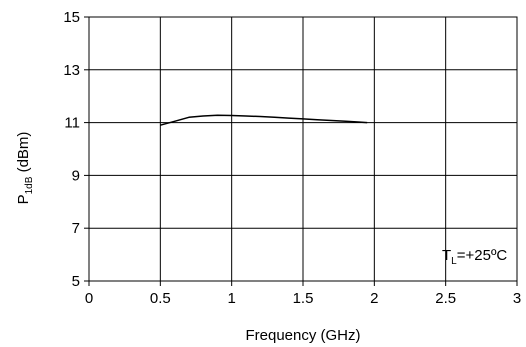  What do you see at coordinates (72, 123) in the screenshot?
I see `y-tick-label: 11` at bounding box center [72, 123].